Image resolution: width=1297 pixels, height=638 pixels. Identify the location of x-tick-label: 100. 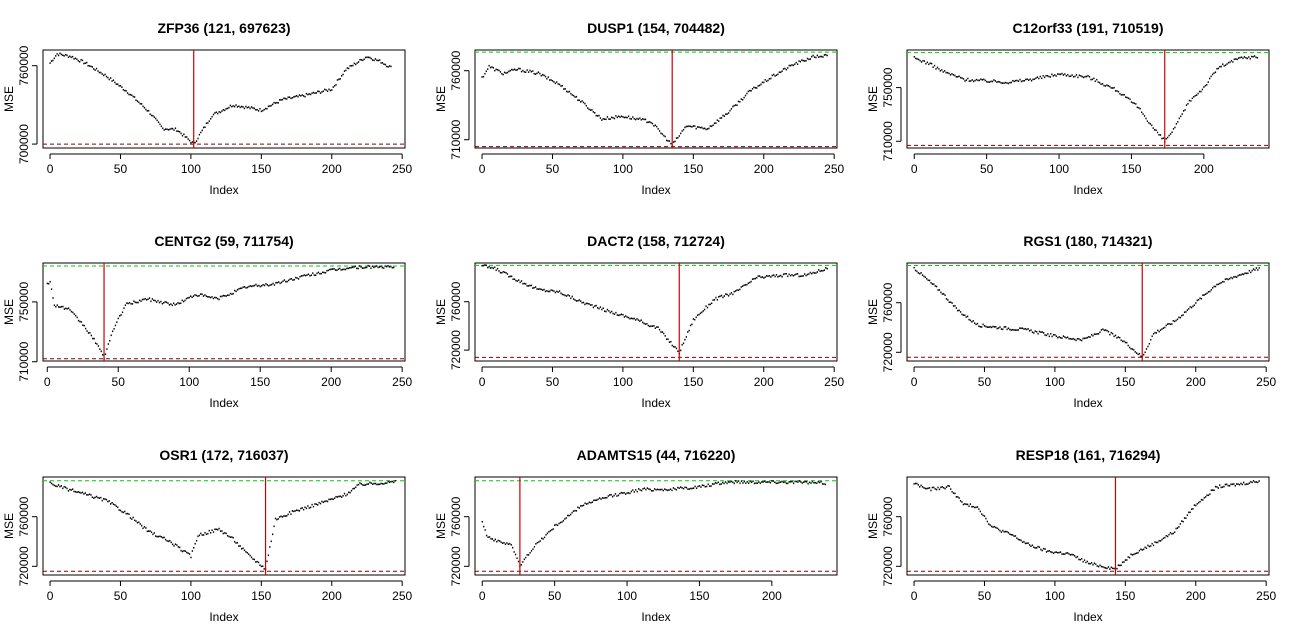
(1055, 596).